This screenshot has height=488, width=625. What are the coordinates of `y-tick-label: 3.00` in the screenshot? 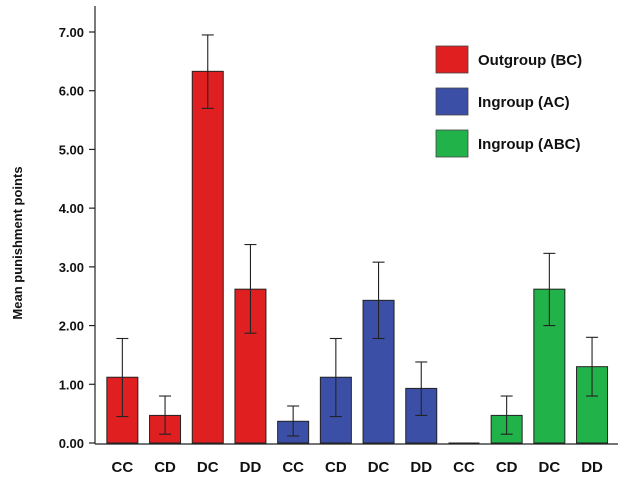 It's located at (71, 267).